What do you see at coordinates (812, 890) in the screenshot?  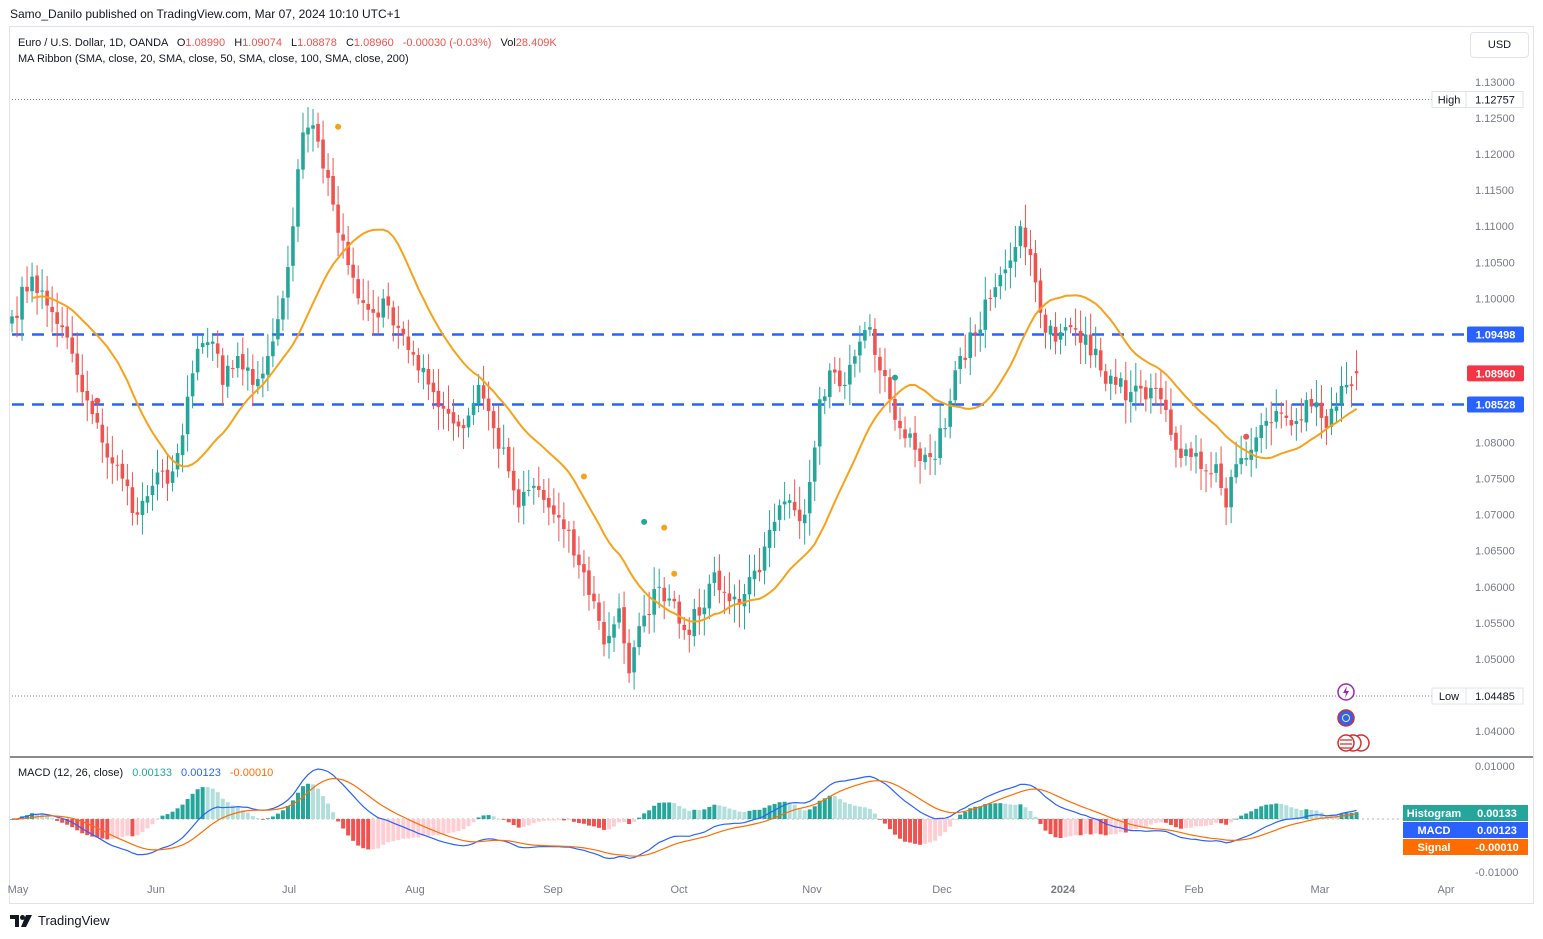 I see `time-tick-label: Nov` at bounding box center [812, 890].